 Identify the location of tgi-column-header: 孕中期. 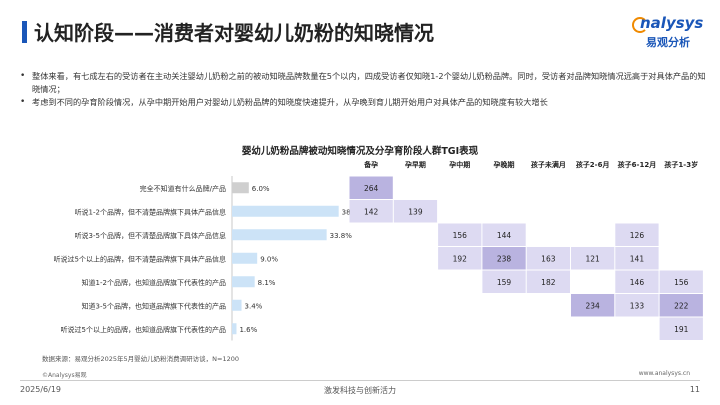
(459, 164).